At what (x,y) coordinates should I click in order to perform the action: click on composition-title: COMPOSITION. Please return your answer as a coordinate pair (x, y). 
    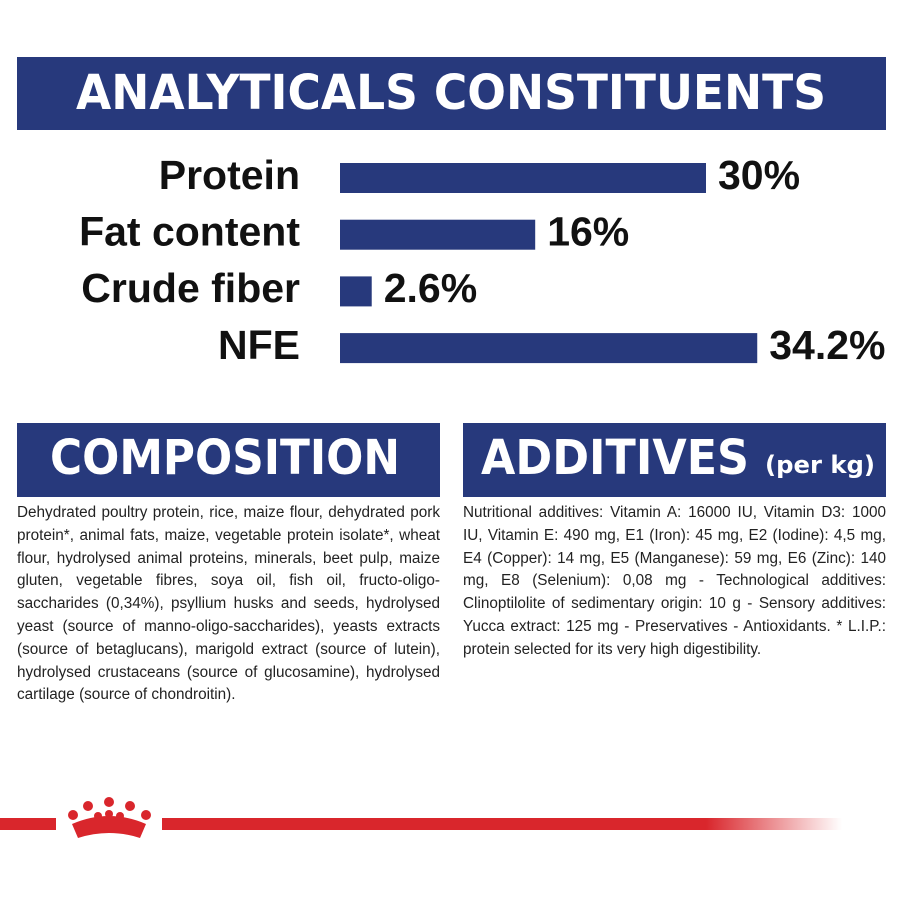
    Looking at the image, I should click on (225, 458).